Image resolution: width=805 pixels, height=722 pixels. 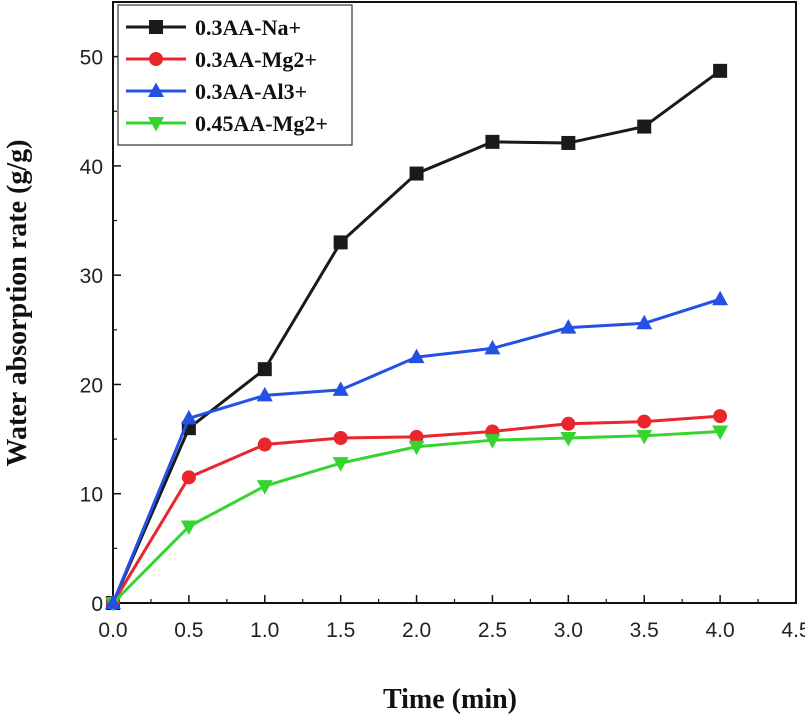 What do you see at coordinates (340, 630) in the screenshot?
I see `x-tick-label: 1.5` at bounding box center [340, 630].